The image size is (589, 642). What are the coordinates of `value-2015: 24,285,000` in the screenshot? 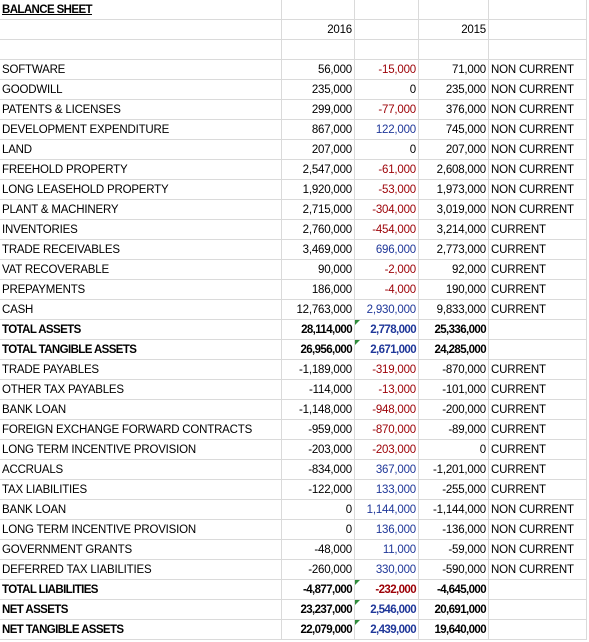 It's located at (454, 350).